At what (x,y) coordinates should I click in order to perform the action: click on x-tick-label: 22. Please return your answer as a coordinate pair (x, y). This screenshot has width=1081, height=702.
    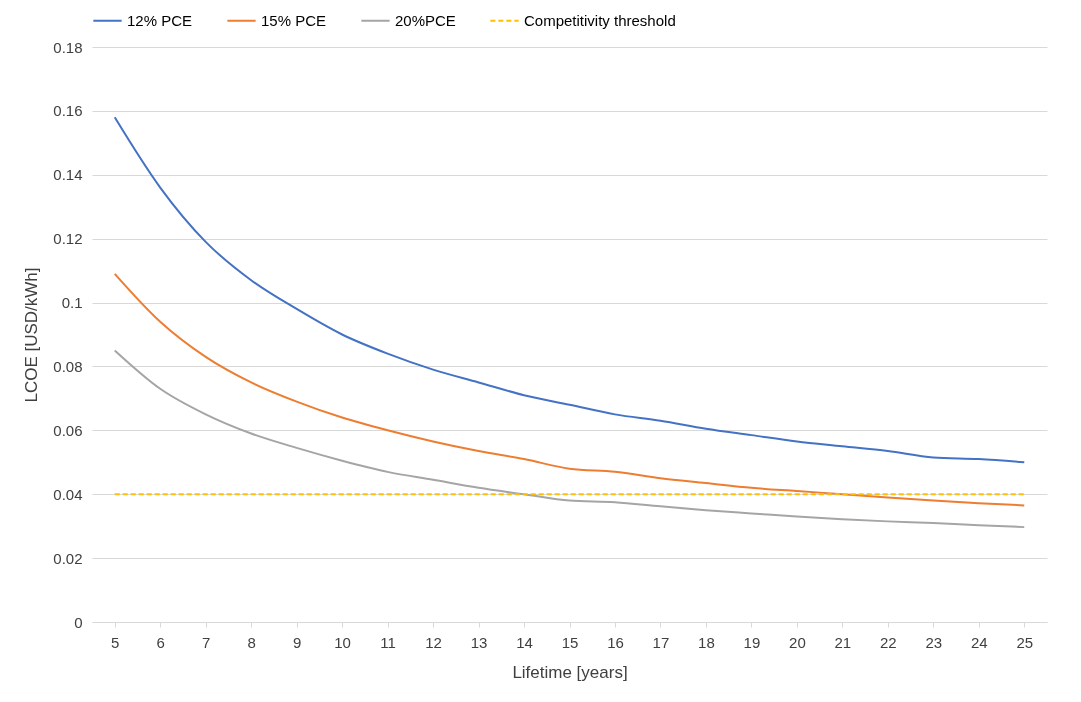
    Looking at the image, I should click on (888, 642).